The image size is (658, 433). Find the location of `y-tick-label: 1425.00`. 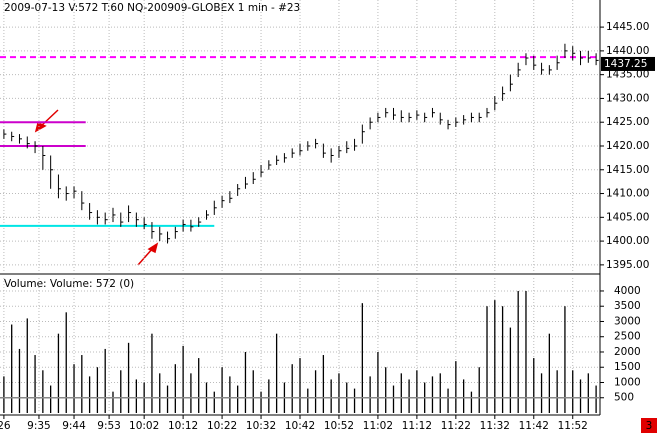

y-tick-label: 1425.00 is located at coordinates (627, 122).